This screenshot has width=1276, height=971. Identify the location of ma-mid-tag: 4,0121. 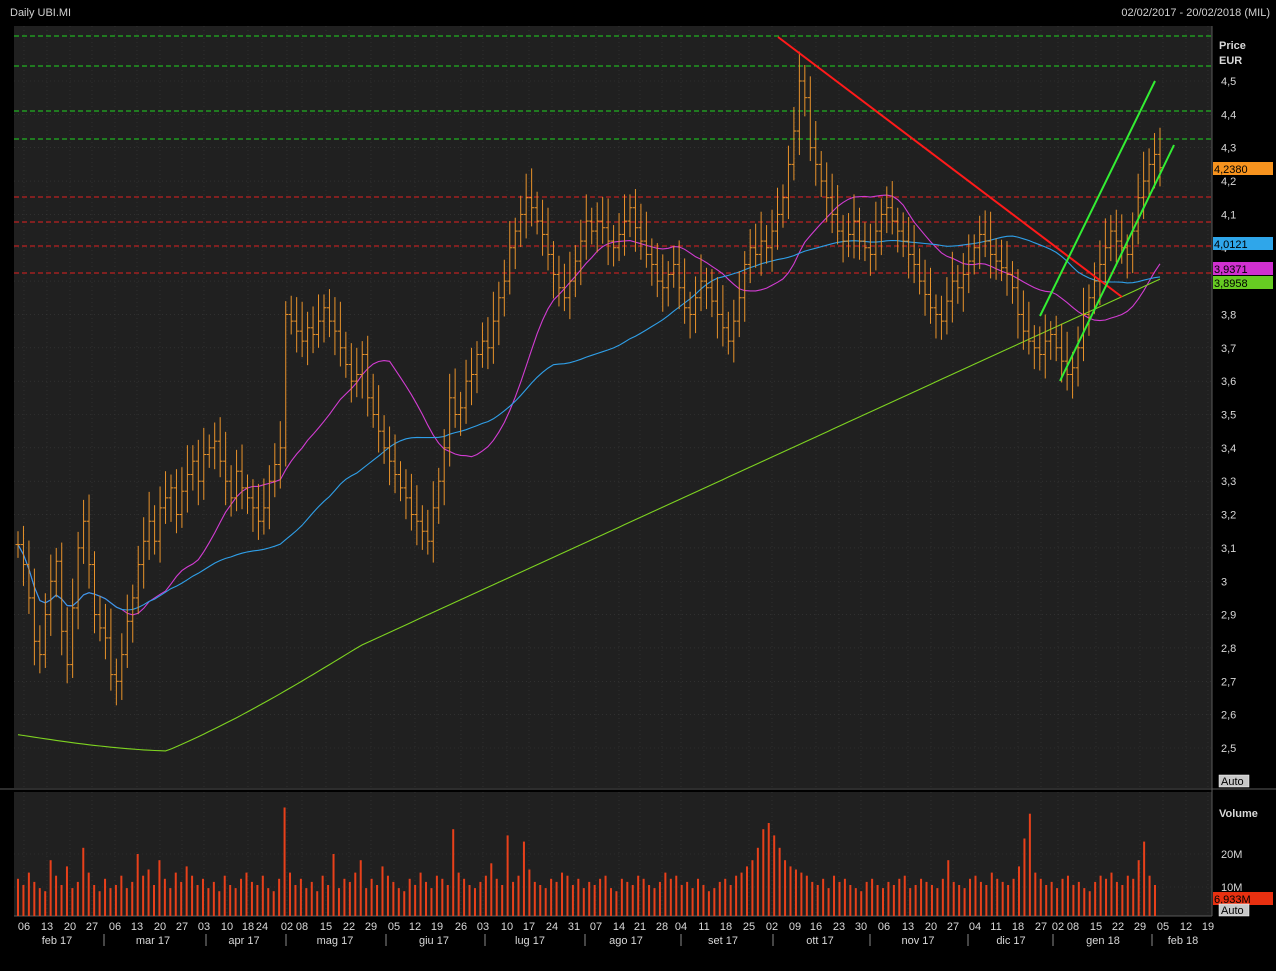
(1243, 244).